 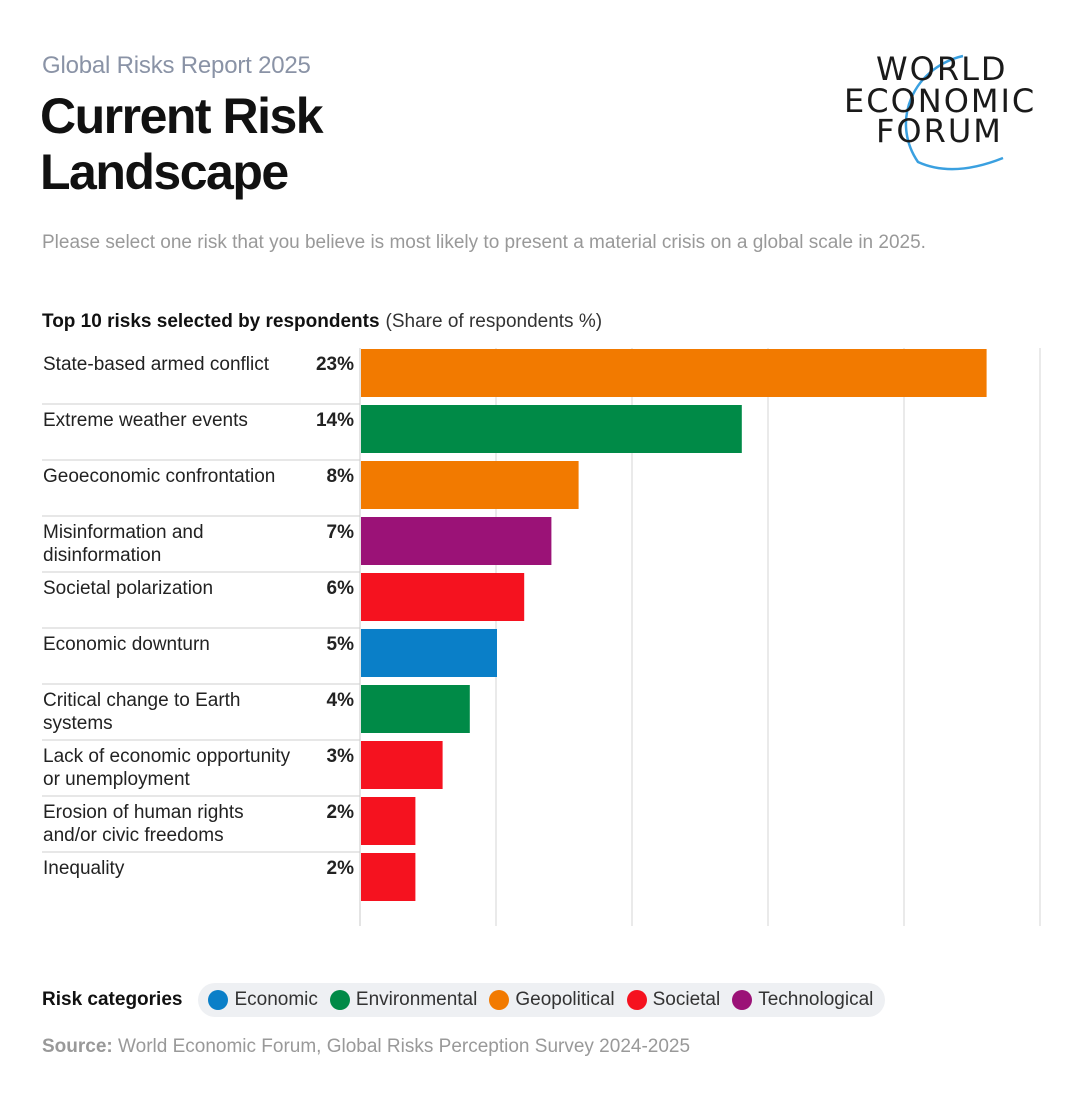 What do you see at coordinates (939, 131) in the screenshot?
I see `logo-line-3: FORUM` at bounding box center [939, 131].